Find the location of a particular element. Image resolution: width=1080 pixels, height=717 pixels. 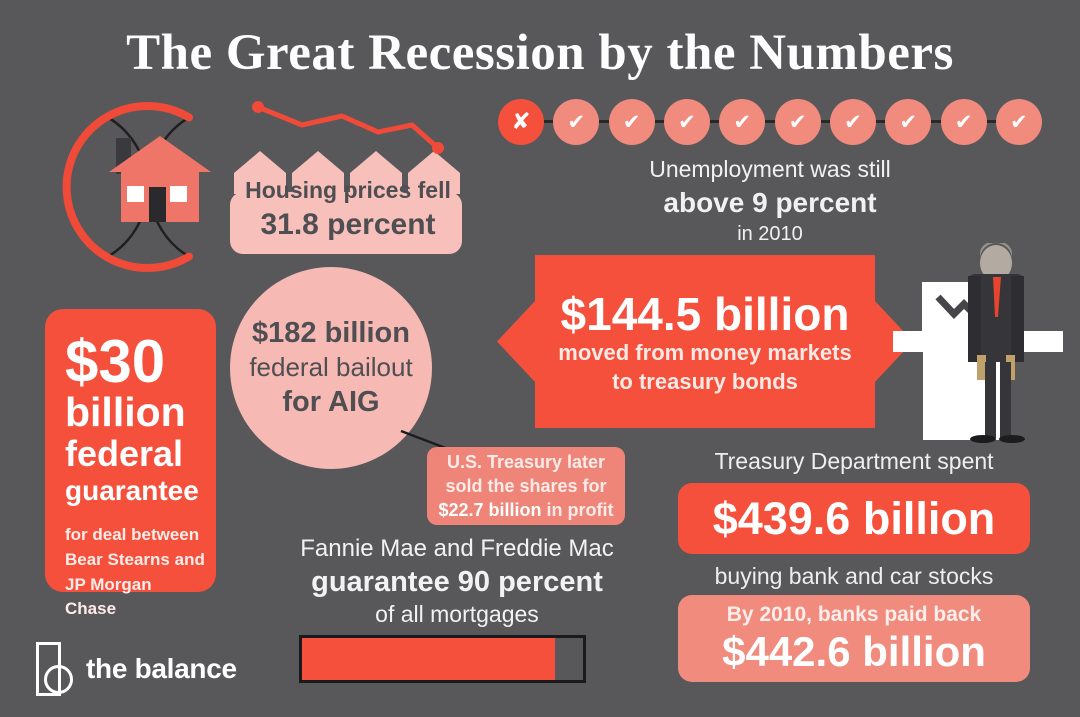

row-houses-shape is located at coordinates (346, 202).